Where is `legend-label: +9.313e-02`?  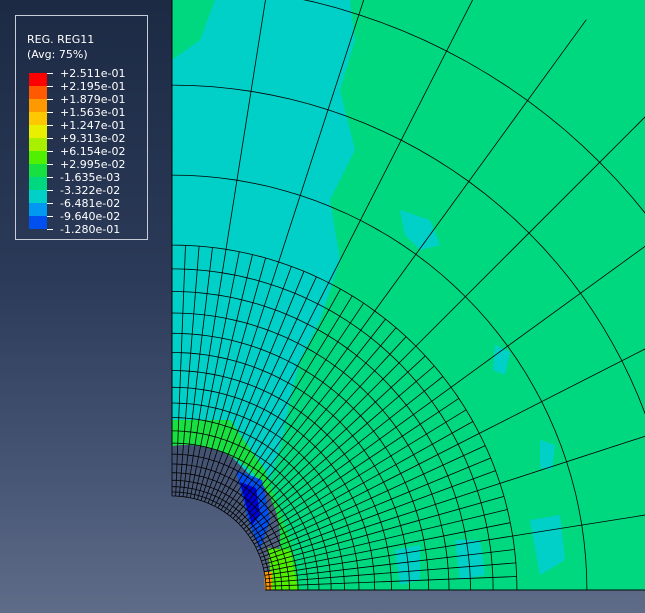
legend-label: +9.313e-02 is located at coordinates (93, 138).